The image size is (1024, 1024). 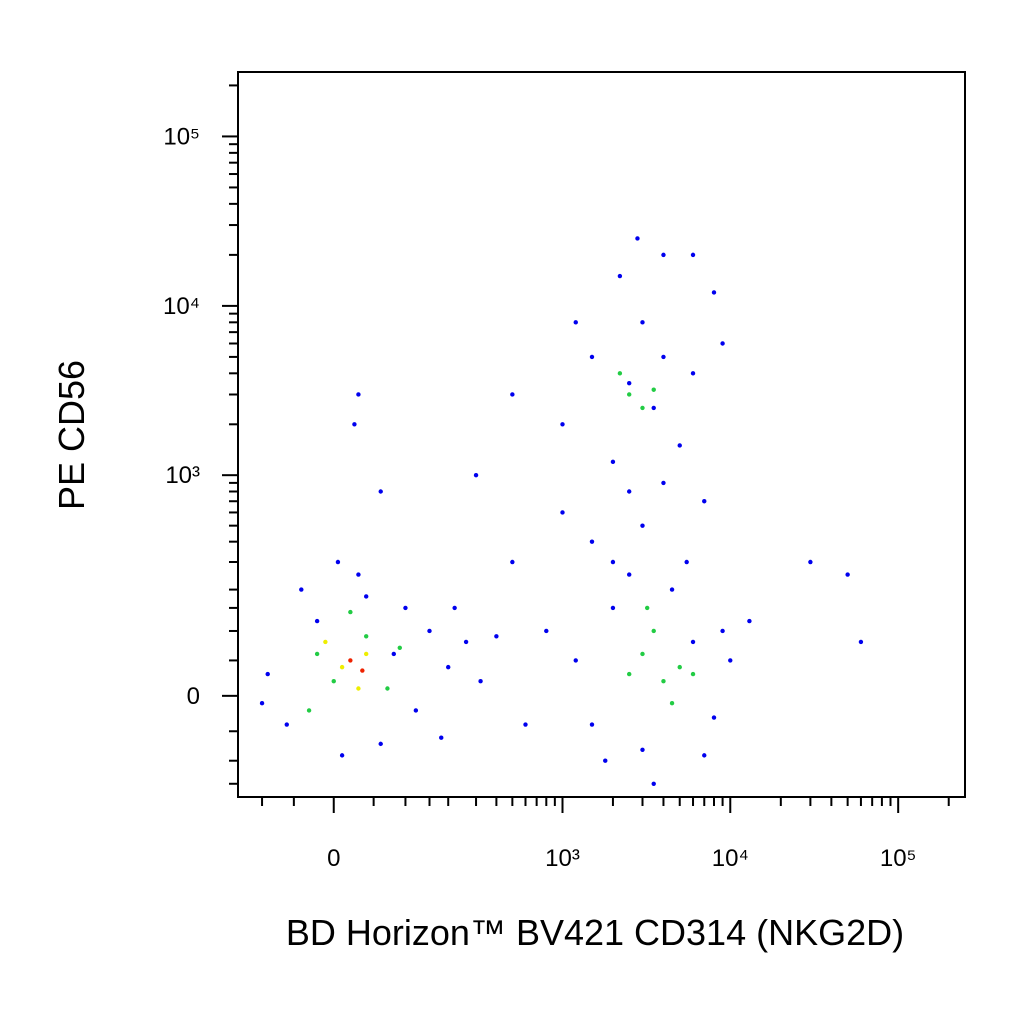 What do you see at coordinates (595, 932) in the screenshot?
I see `x-axis-label: BD Horizon™ BV421 CD314 (NKG2D)` at bounding box center [595, 932].